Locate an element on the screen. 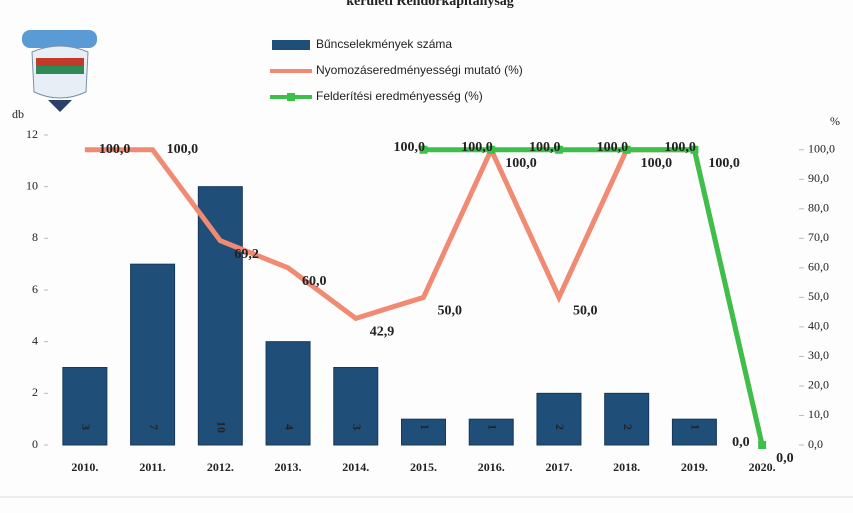 The image size is (853, 513). data-label: 69,2 is located at coordinates (246, 254).